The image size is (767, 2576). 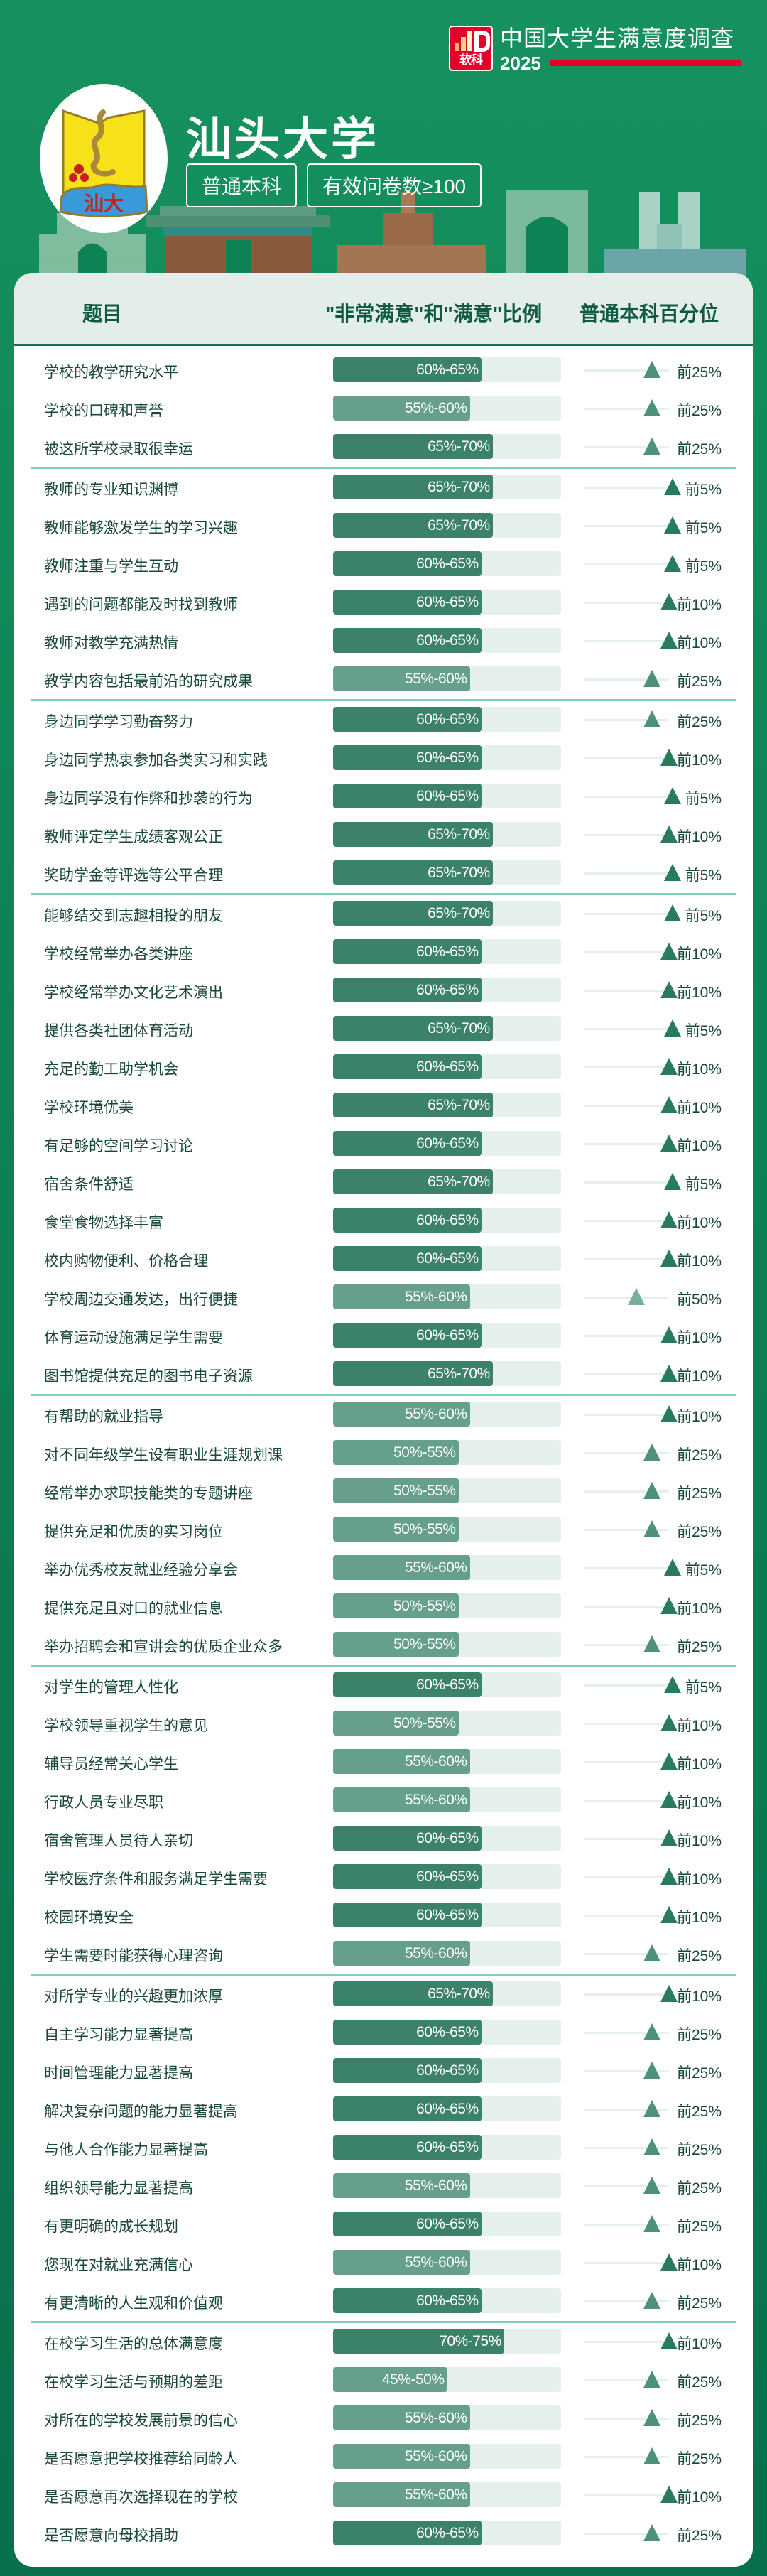 What do you see at coordinates (383, 759) in the screenshot?
I see `table-row: 身边同学热衷参加各类实习和实践 60%-65% 前10%` at bounding box center [383, 759].